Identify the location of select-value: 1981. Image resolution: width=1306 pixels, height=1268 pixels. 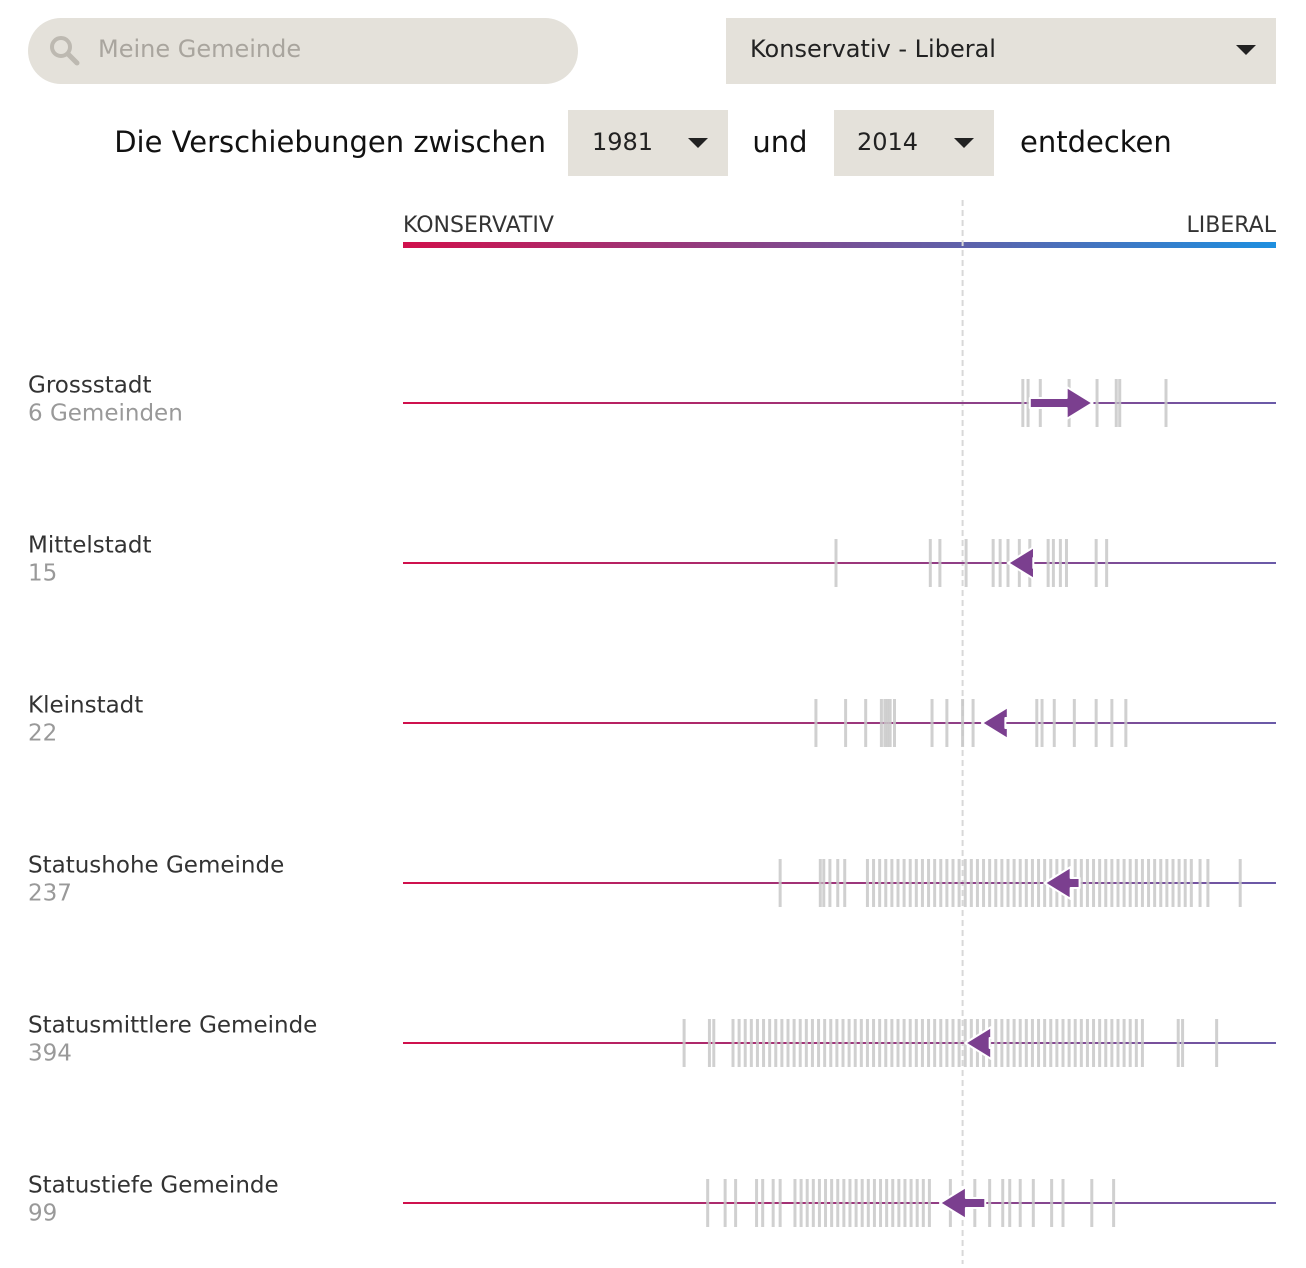
(622, 142).